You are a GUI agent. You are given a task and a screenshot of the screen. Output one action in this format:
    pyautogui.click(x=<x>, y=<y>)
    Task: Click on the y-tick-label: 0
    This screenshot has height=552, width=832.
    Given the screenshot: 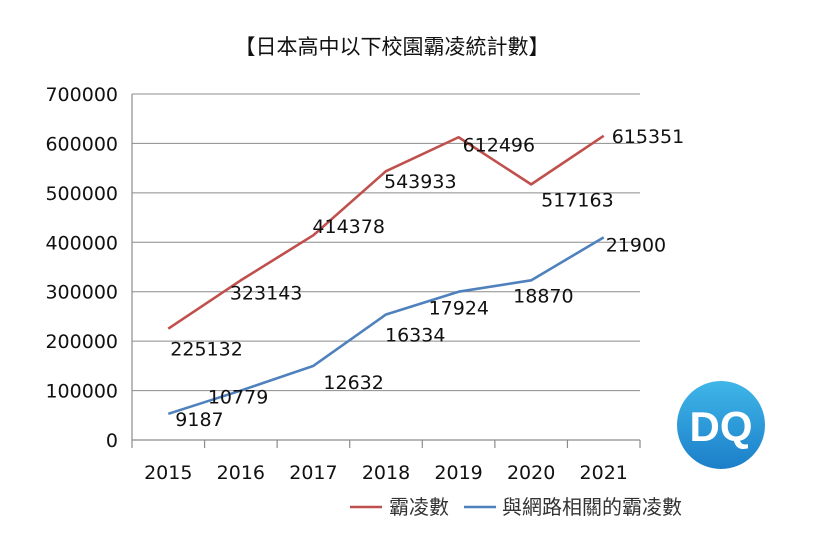 What is the action you would take?
    pyautogui.click(x=112, y=441)
    